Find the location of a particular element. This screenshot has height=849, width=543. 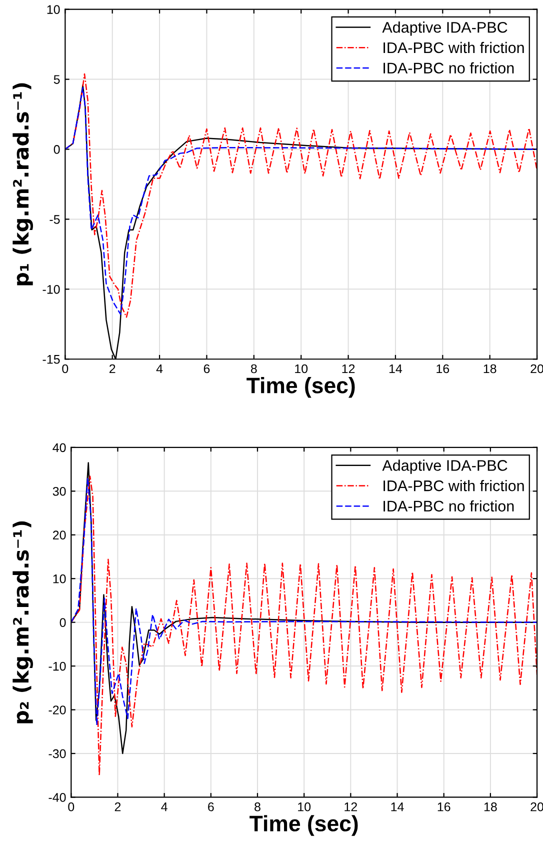

y-tick-label: -30 is located at coordinates (57, 753).